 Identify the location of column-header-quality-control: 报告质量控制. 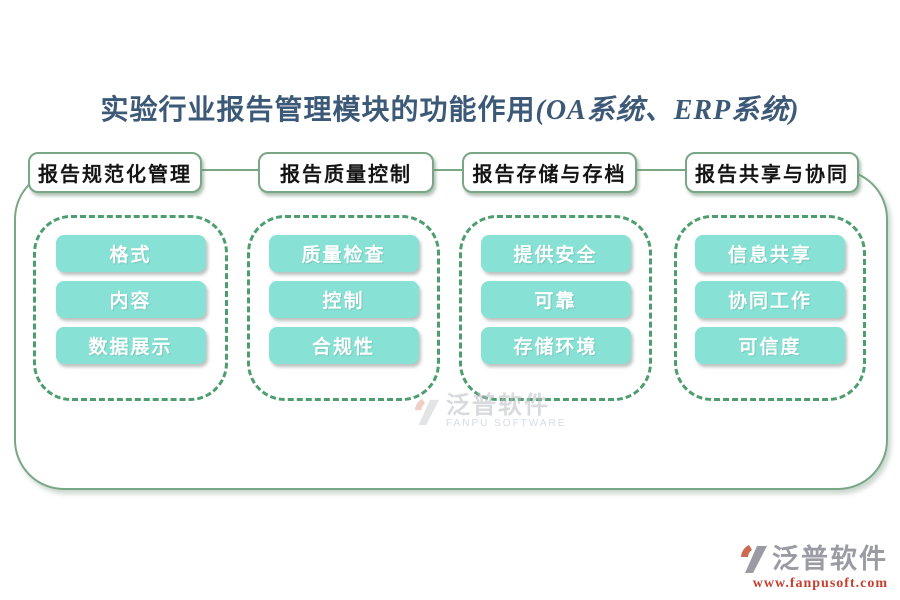
(346, 172).